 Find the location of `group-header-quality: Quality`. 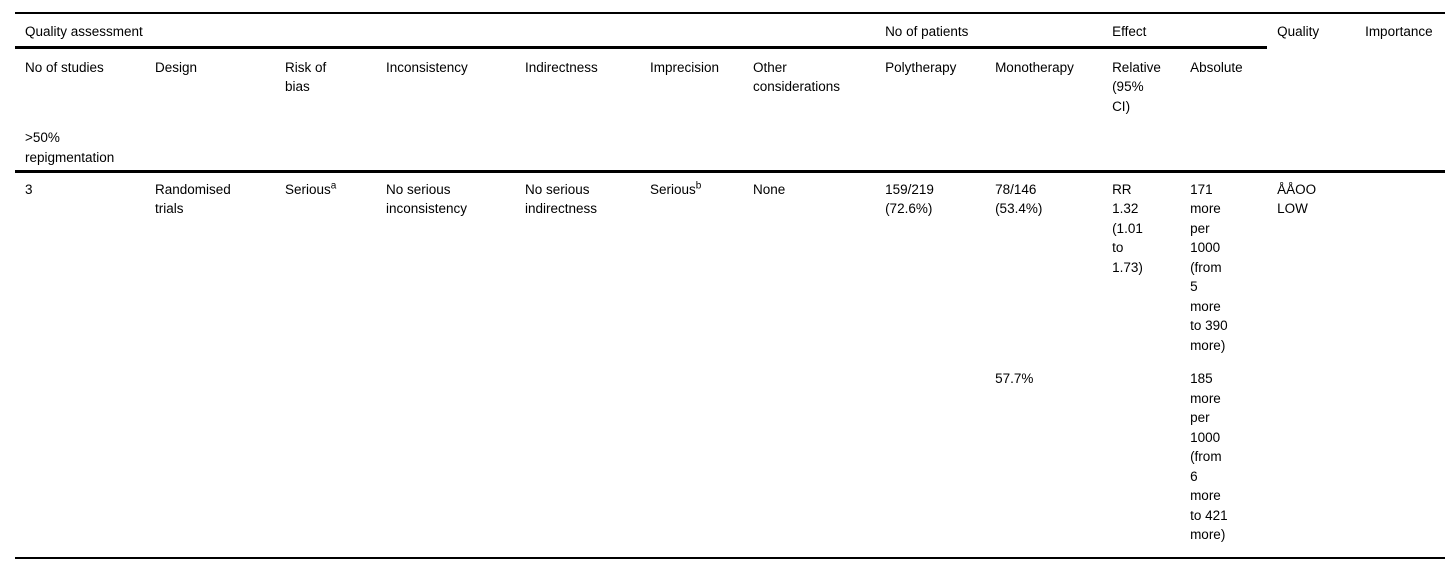

group-header-quality: Quality is located at coordinates (1298, 31).